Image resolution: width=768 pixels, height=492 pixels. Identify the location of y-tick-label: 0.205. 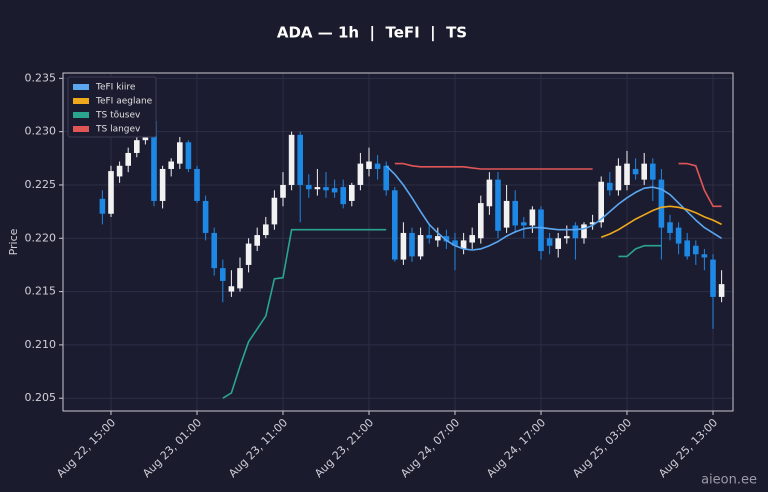
(41, 397).